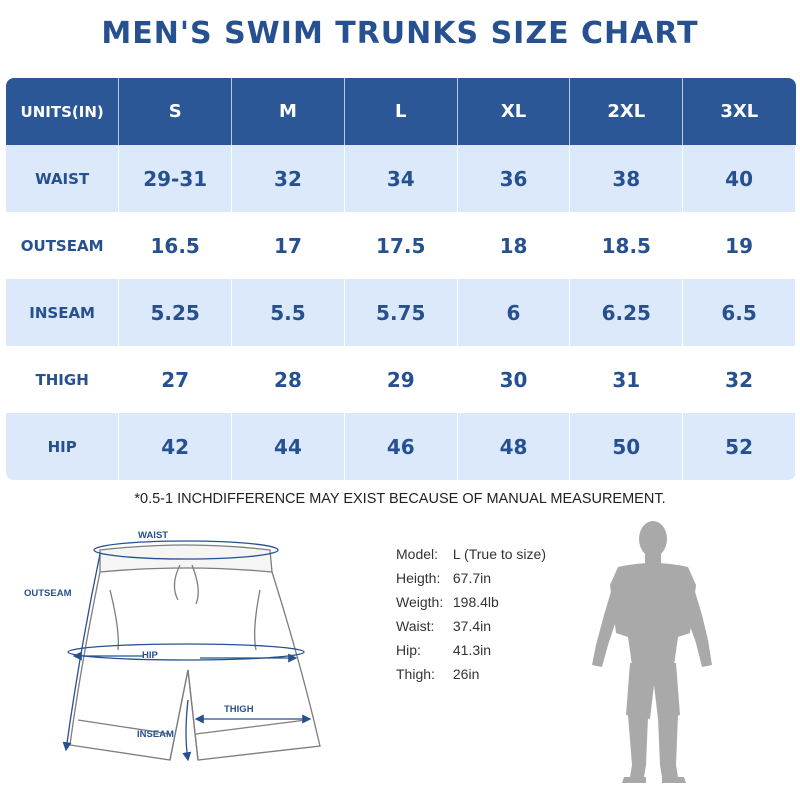 The height and width of the screenshot is (800, 800). I want to click on table-cell: 6, so click(514, 312).